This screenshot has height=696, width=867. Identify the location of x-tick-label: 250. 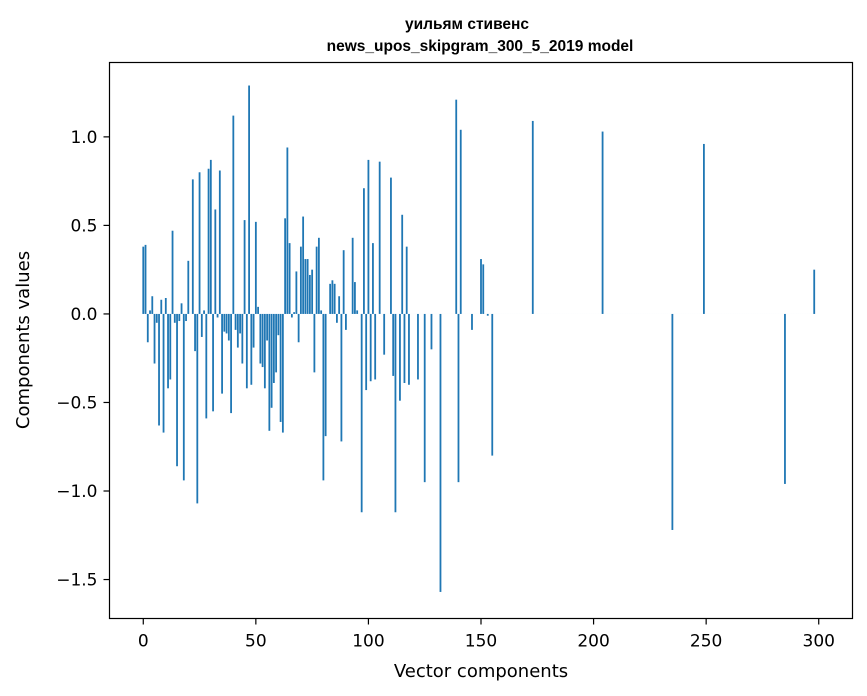
(706, 642).